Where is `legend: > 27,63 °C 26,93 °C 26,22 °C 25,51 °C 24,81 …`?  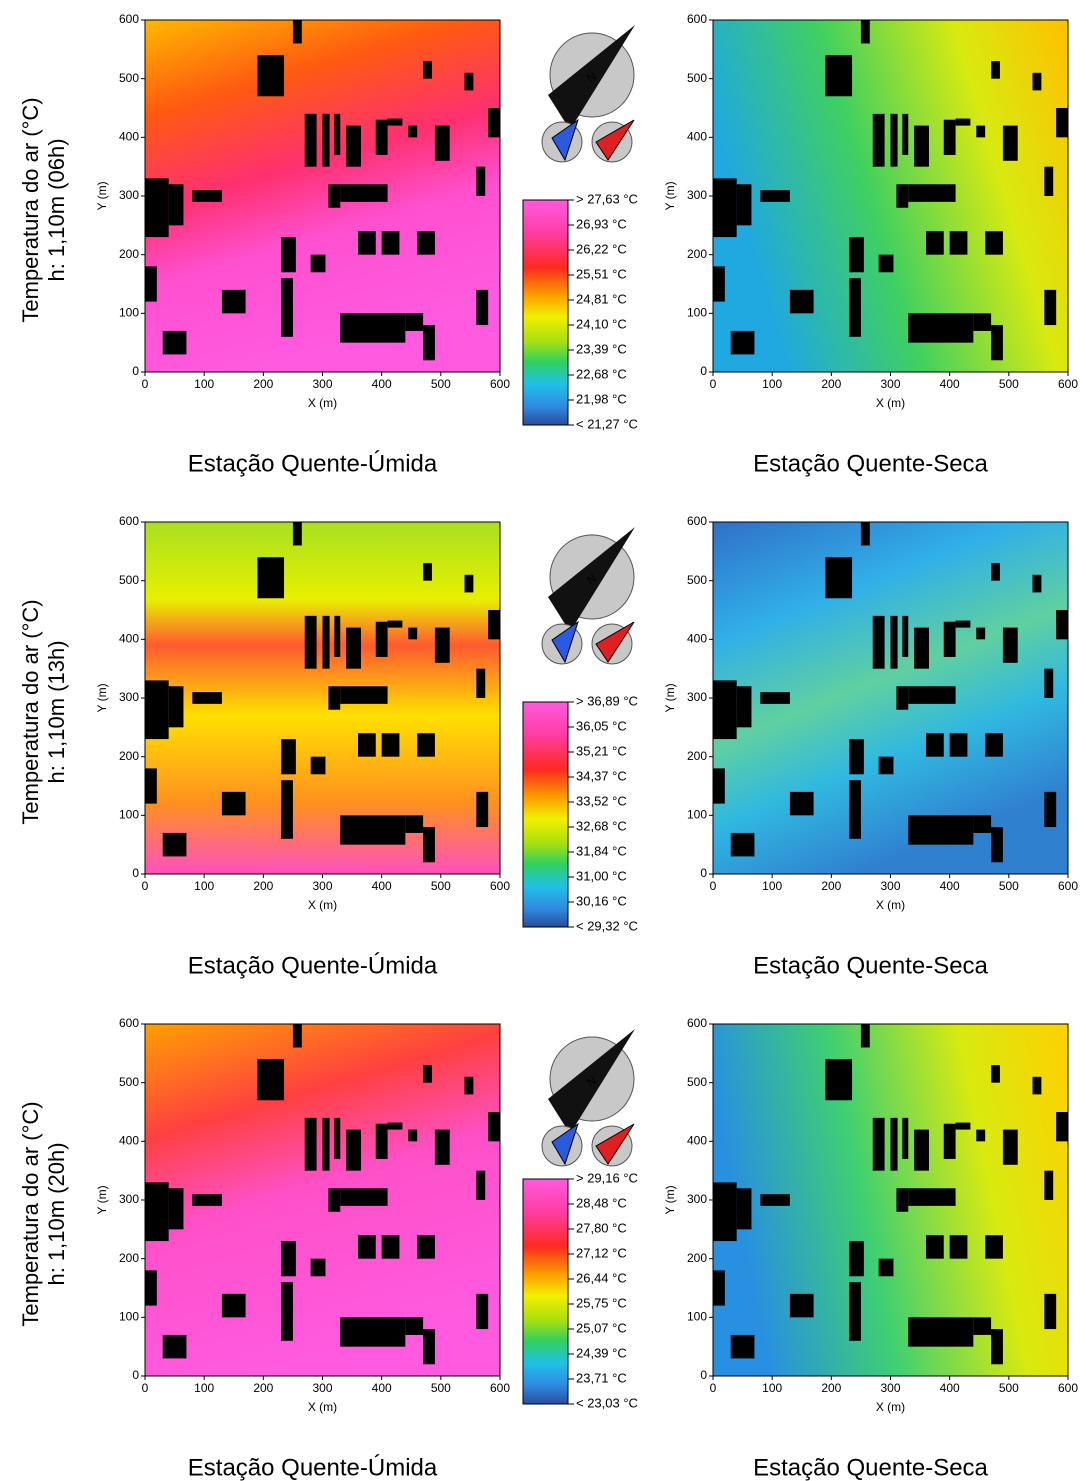 legend: > 27,63 °C 26,93 °C 26,22 °C 25,51 °C 24,81 … is located at coordinates (580, 311).